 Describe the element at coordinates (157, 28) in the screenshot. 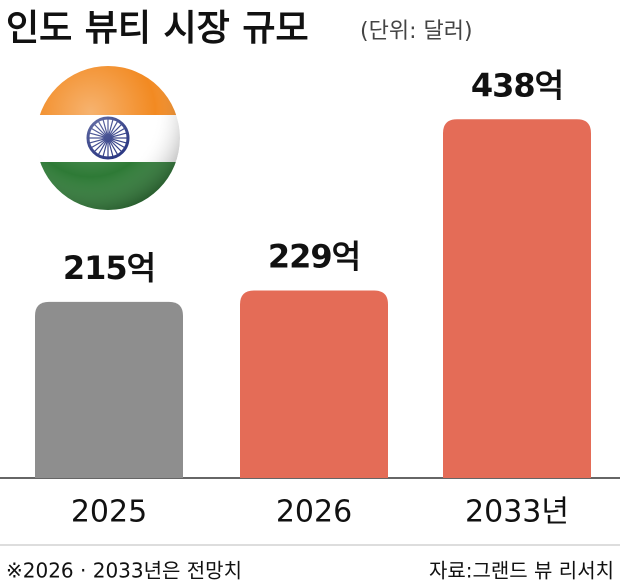

I see `chart-title: 인도 뷰티 시장 규모` at that location.